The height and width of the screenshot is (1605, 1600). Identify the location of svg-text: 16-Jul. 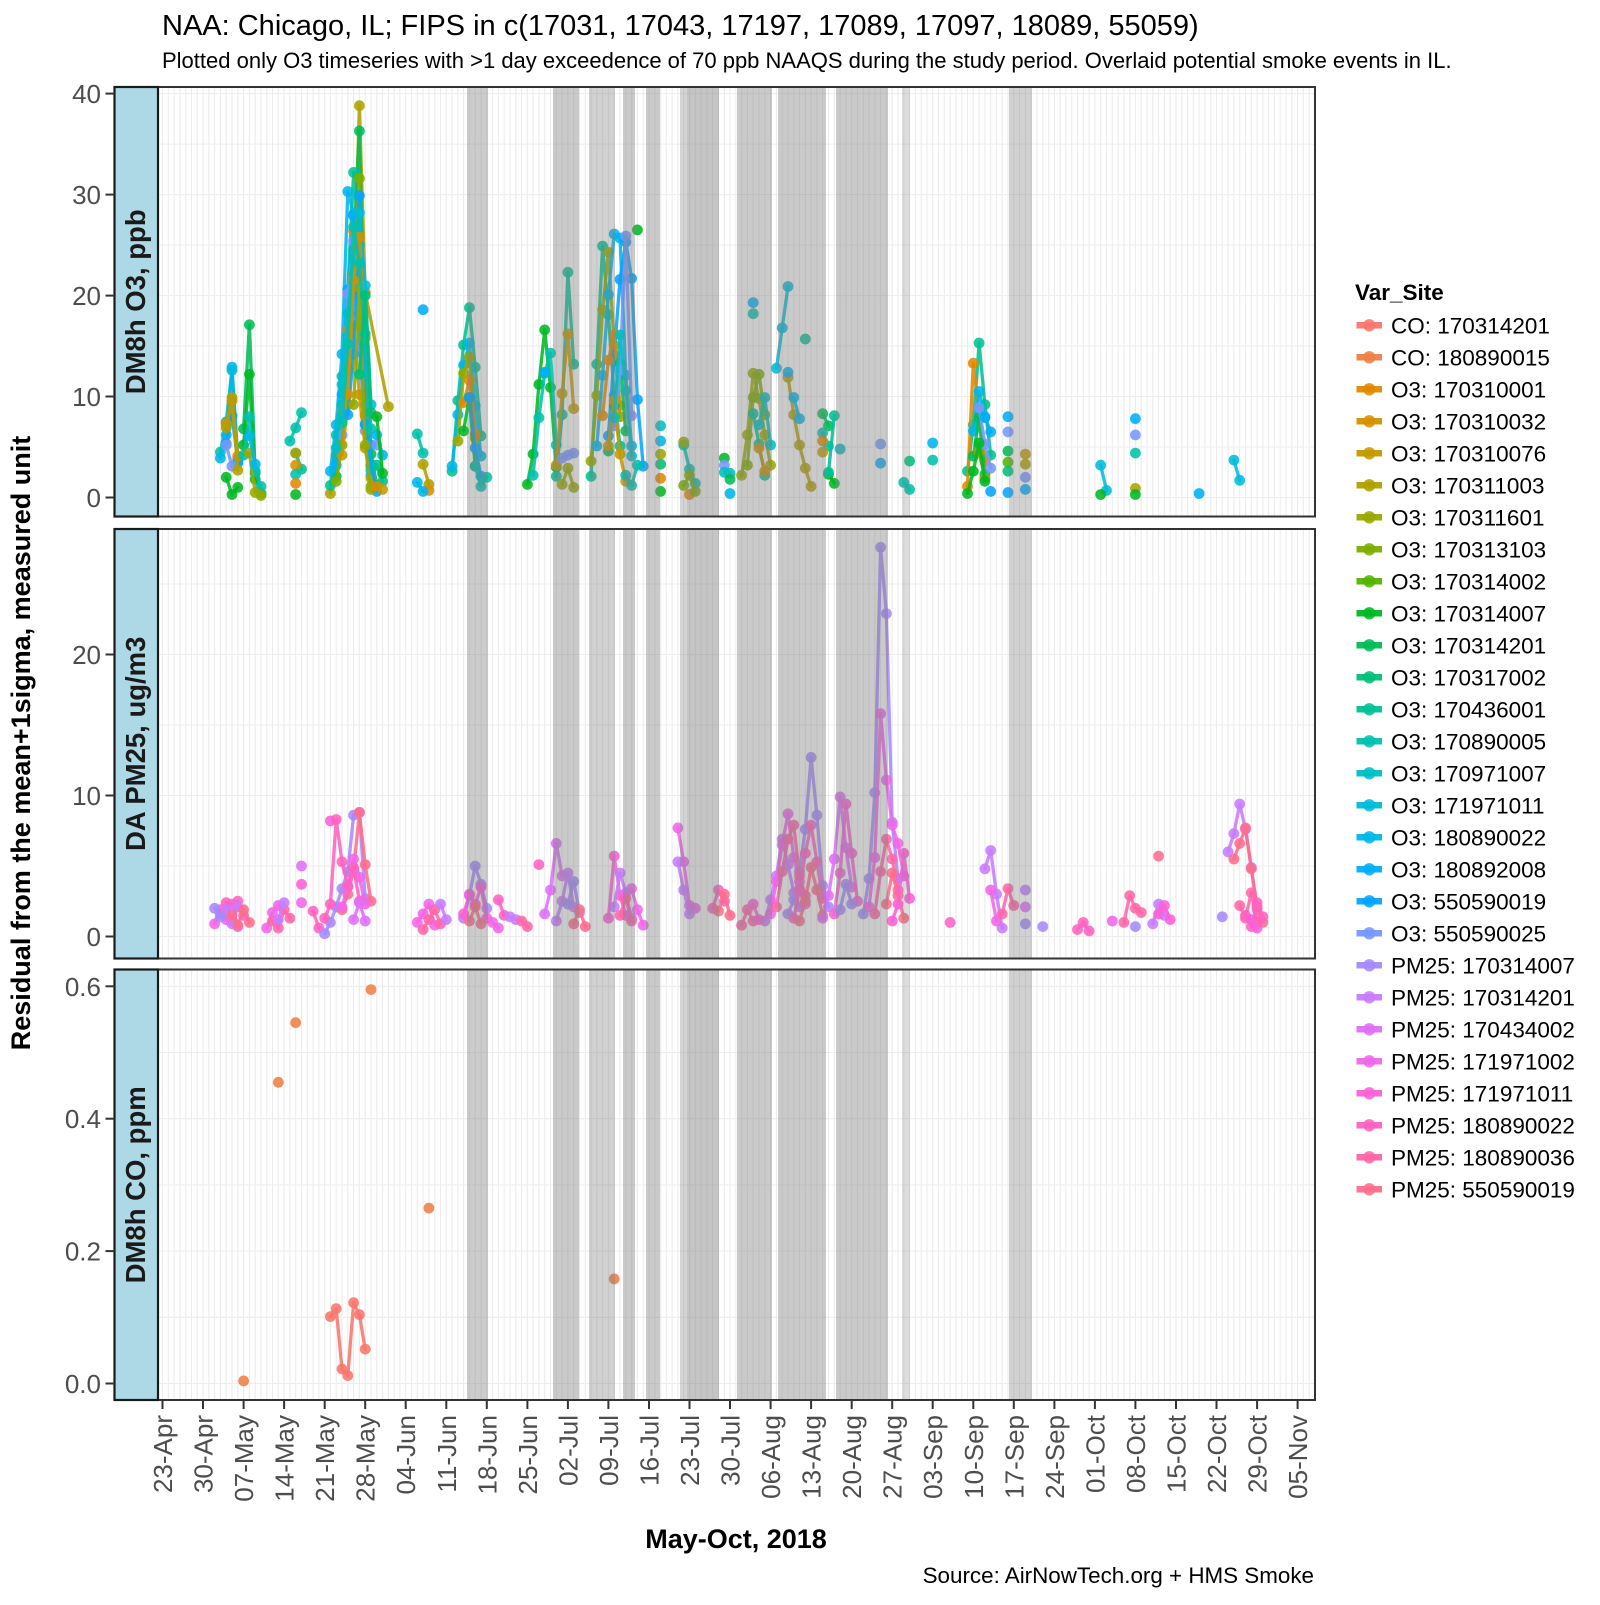
(650, 1450).